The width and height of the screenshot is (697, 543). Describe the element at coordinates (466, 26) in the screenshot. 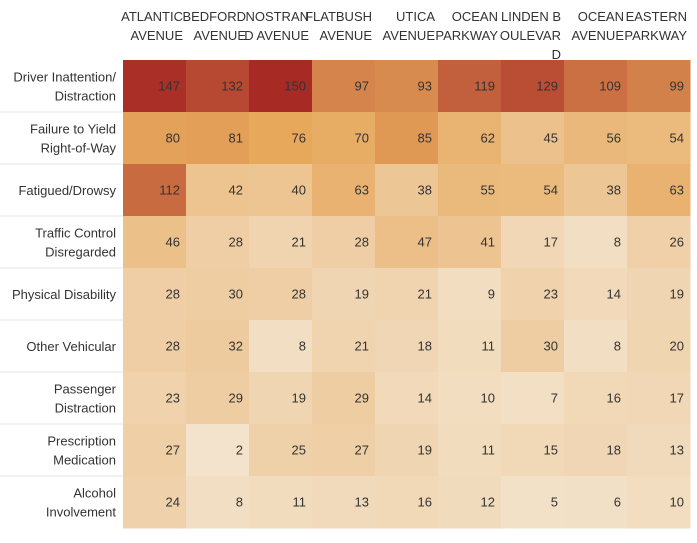

I see `column-label: OCEAN PARKWAY` at that location.